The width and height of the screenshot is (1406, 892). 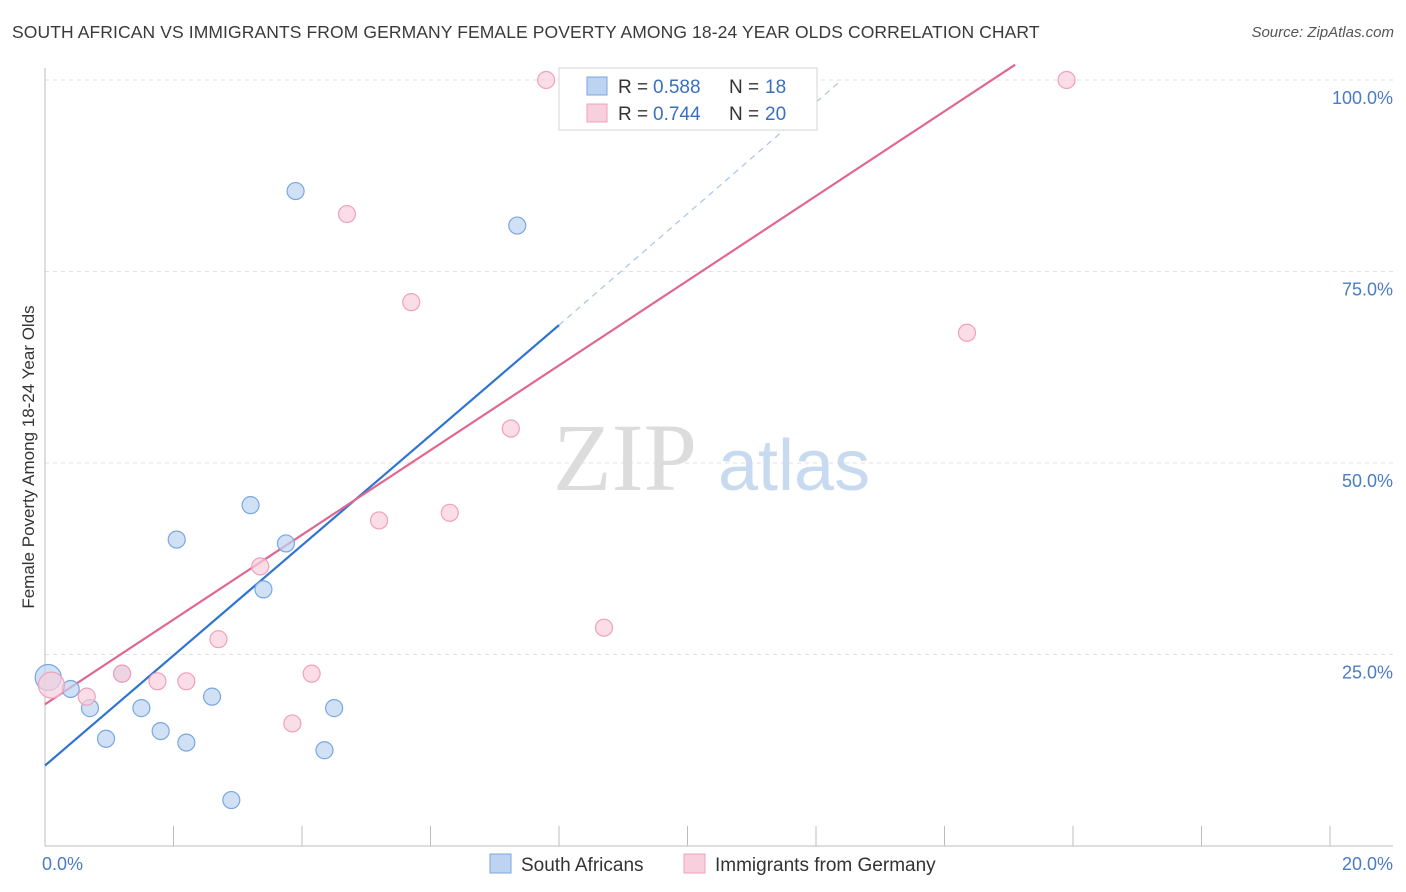 What do you see at coordinates (794, 466) in the screenshot?
I see `watermark-atlas: atlas` at bounding box center [794, 466].